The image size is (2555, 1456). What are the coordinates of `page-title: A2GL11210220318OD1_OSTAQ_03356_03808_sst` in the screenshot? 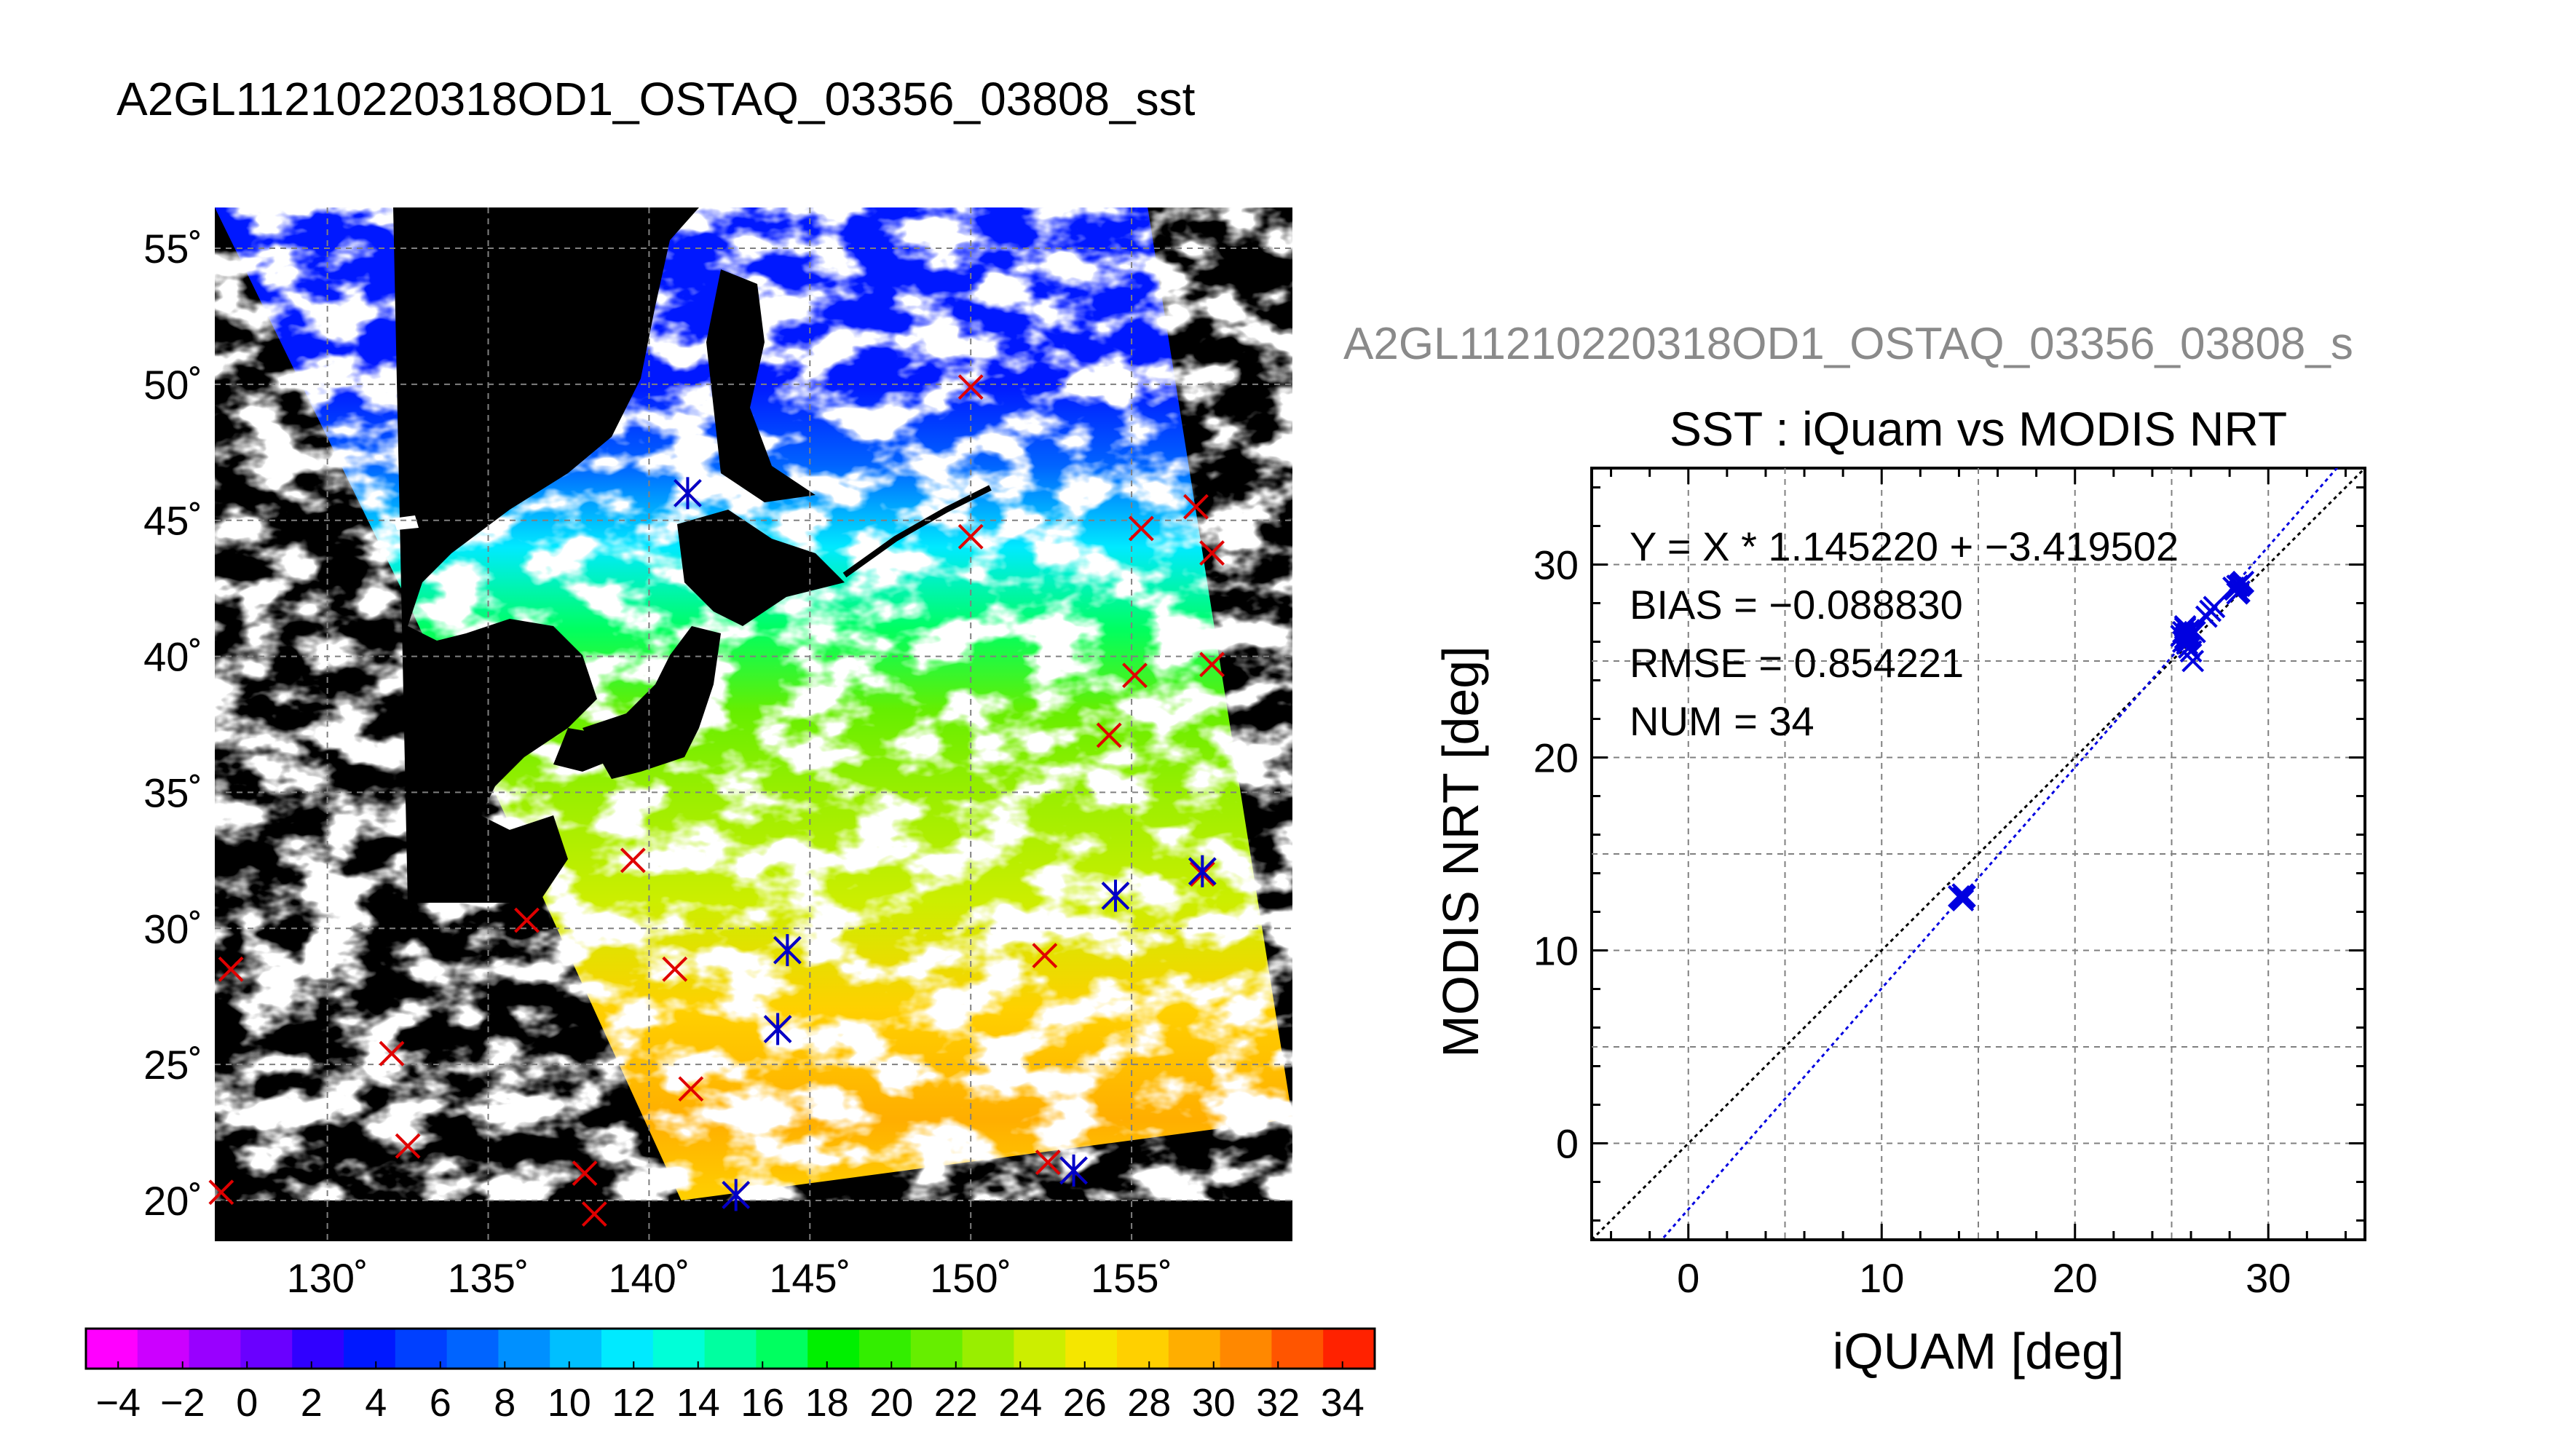 It's located at (656, 99).